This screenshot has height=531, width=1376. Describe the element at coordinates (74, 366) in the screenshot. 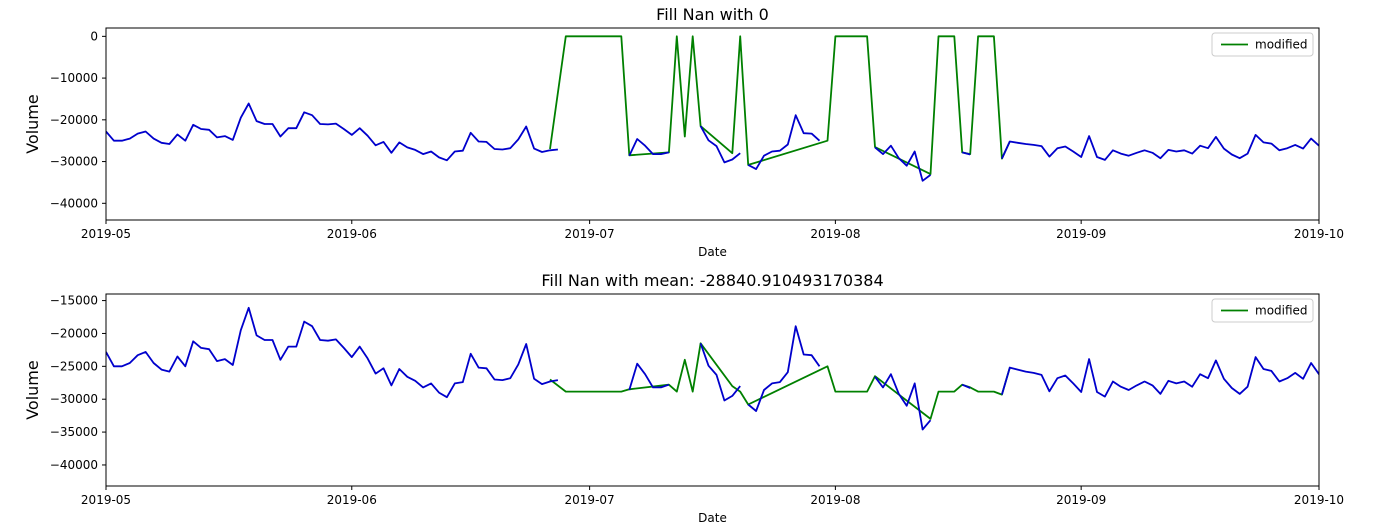

I see `y-tick-label: −25000` at that location.